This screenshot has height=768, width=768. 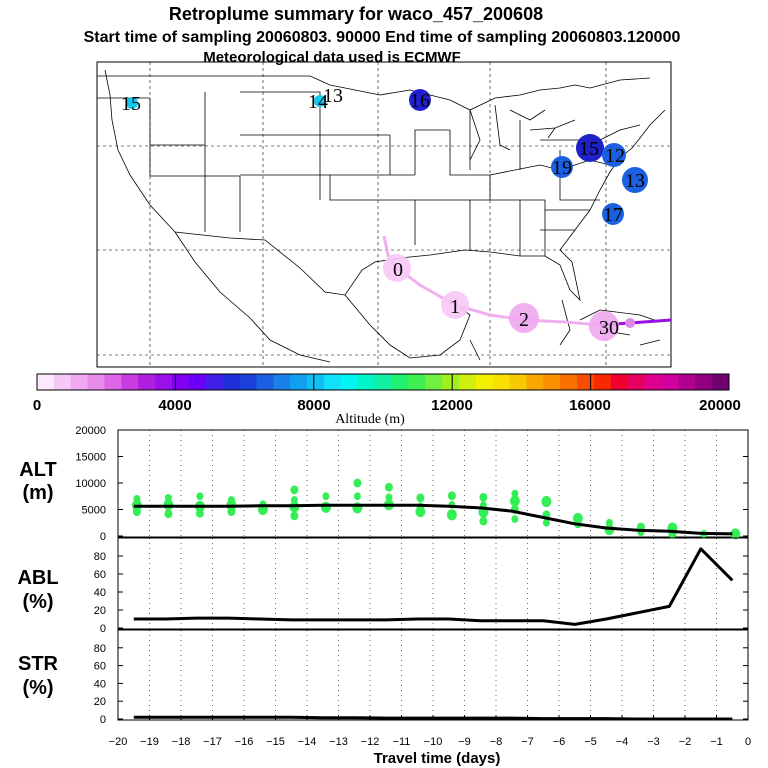 I want to click on trajectory, so click(x=527, y=288).